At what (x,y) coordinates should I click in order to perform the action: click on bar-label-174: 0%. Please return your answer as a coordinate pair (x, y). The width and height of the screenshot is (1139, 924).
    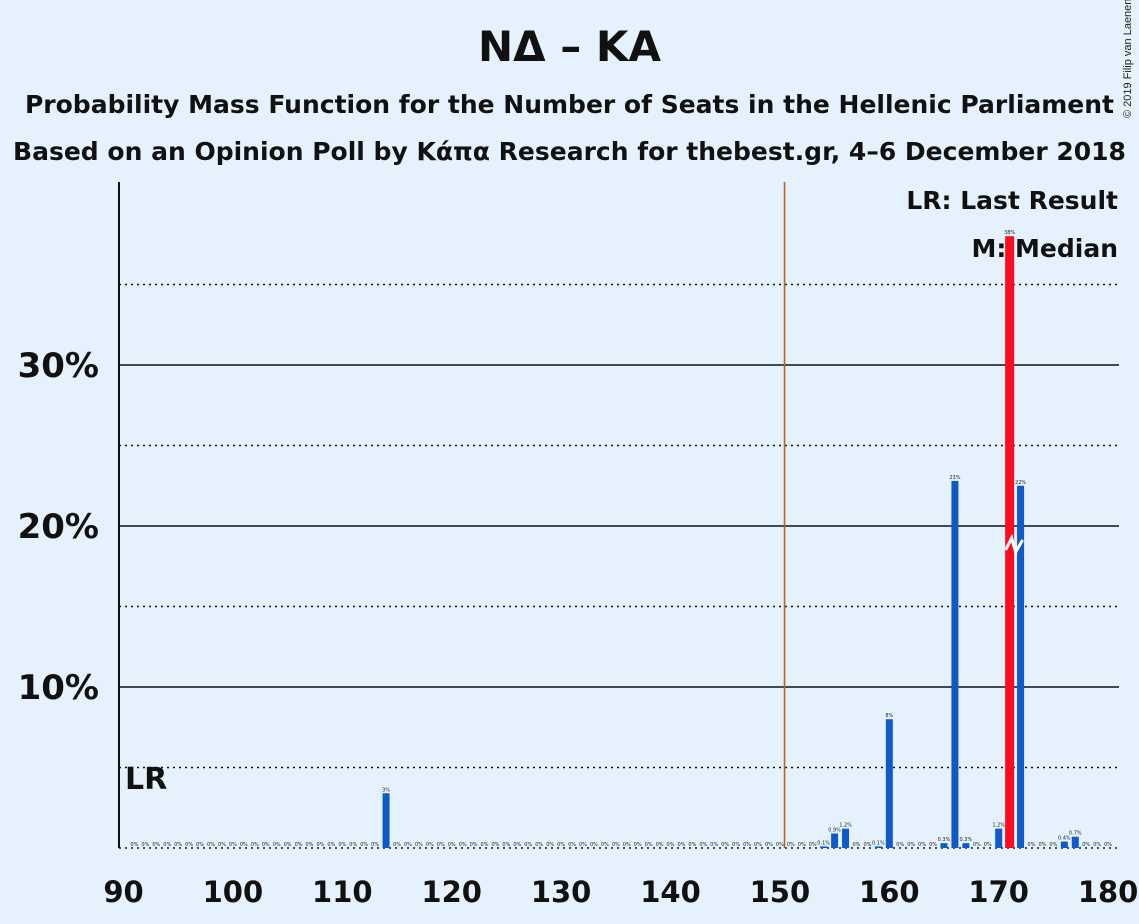
    Looking at the image, I should click on (1042, 845).